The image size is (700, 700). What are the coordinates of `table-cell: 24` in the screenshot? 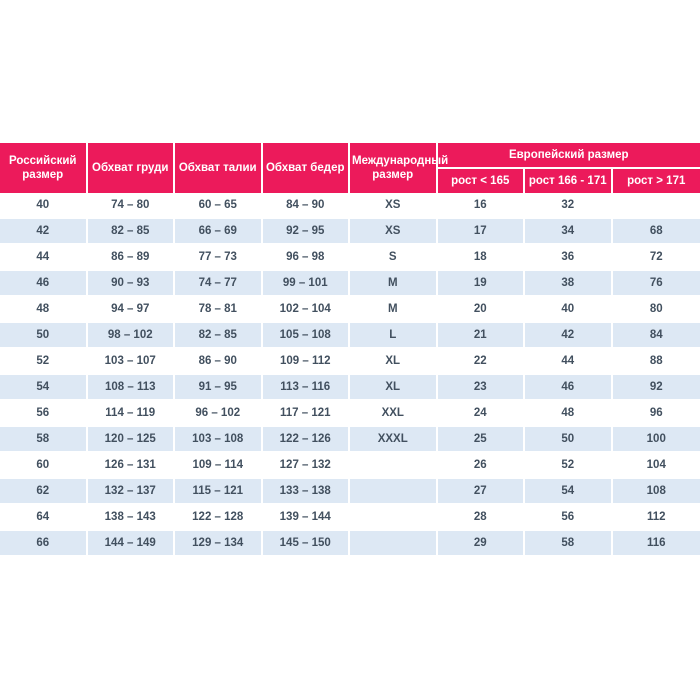 It's located at (481, 414).